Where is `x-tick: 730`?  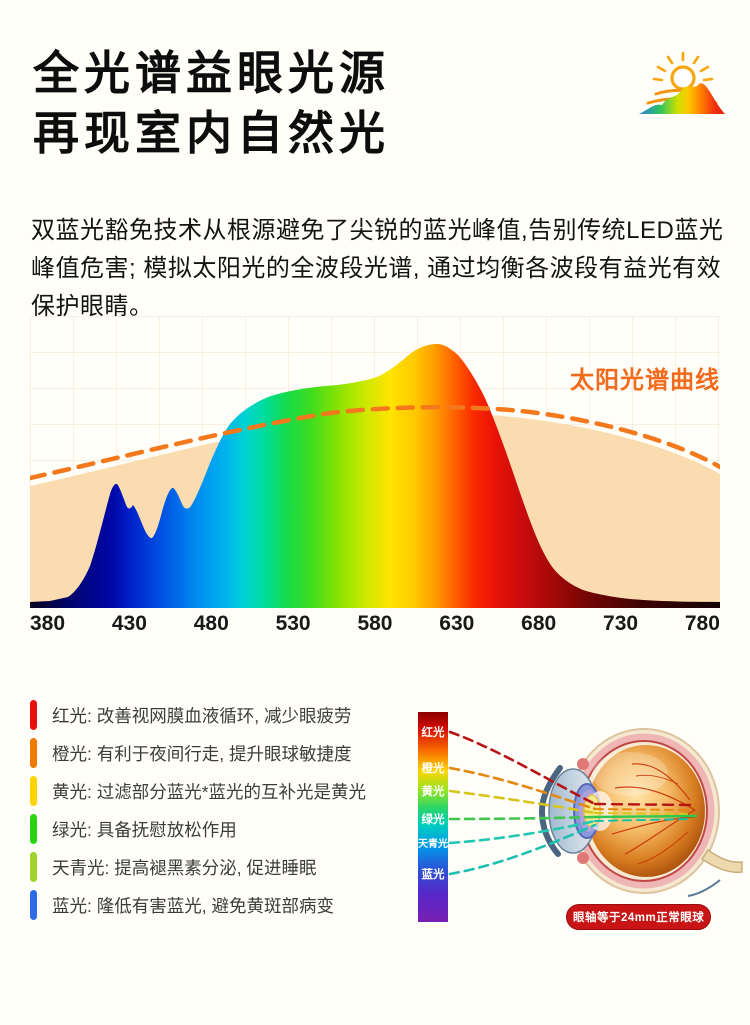
x-tick: 730 is located at coordinates (621, 623).